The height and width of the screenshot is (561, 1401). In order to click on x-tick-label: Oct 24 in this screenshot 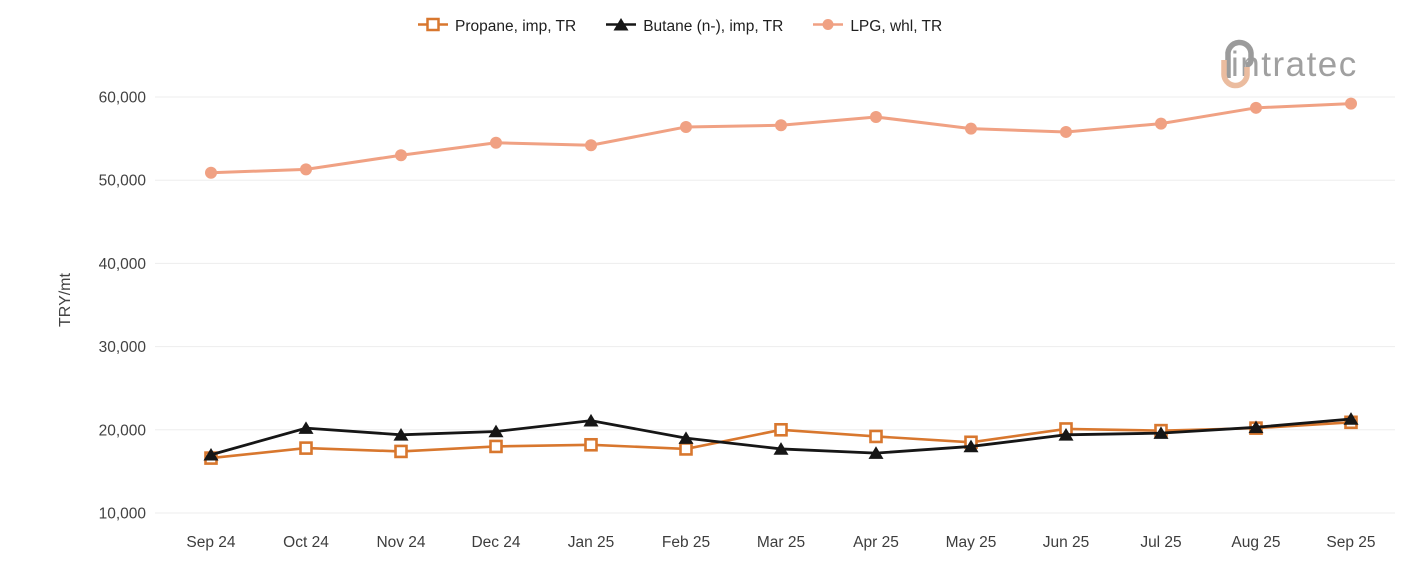, I will do `click(306, 542)`.